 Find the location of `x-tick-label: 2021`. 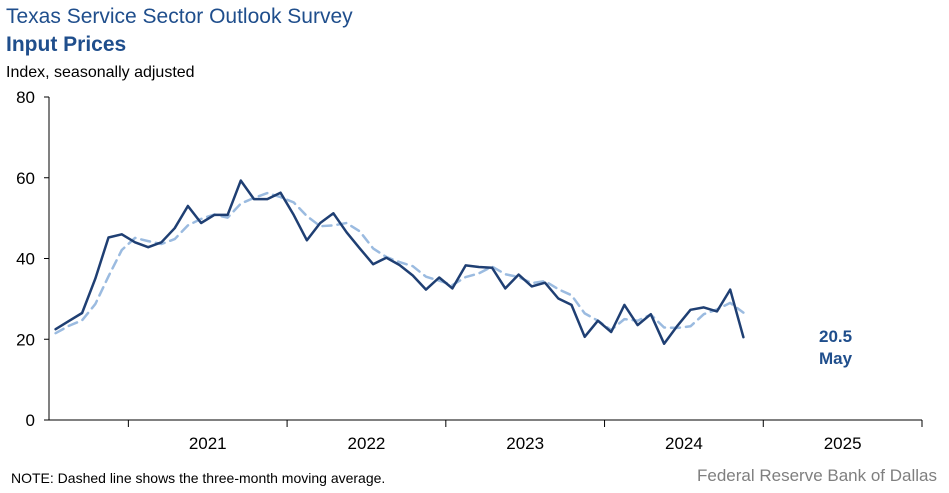

x-tick-label: 2021 is located at coordinates (208, 443).